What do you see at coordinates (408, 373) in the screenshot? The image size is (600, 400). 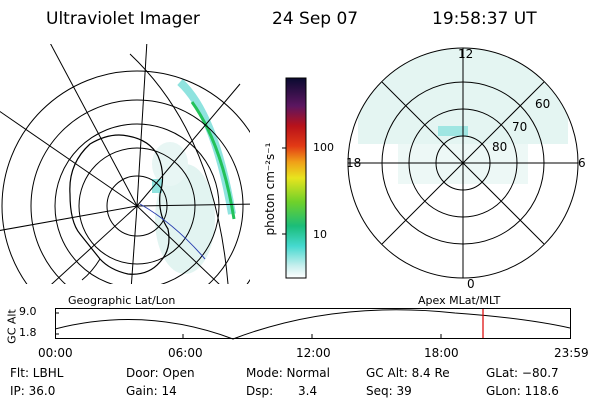 I see `gc-alt-info: GC Alt: 8.4 Re` at bounding box center [408, 373].